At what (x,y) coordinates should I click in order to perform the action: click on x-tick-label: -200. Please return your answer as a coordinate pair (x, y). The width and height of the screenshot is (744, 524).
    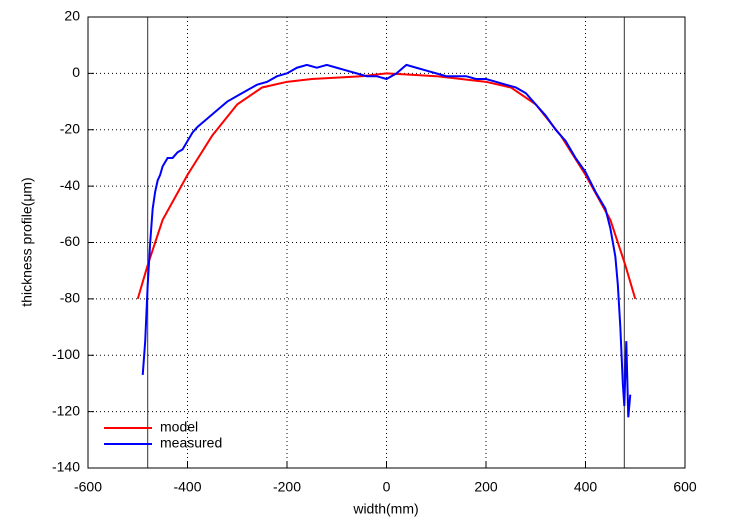
    Looking at the image, I should click on (287, 487).